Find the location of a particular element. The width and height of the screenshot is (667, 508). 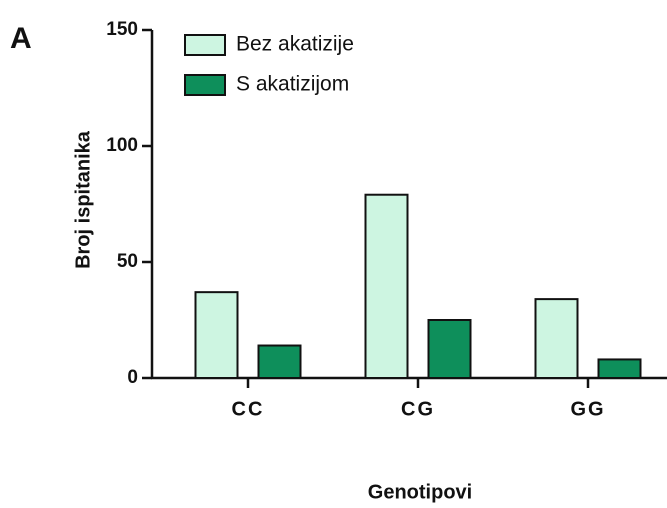

y-tick-label: 150 is located at coordinates (122, 29).